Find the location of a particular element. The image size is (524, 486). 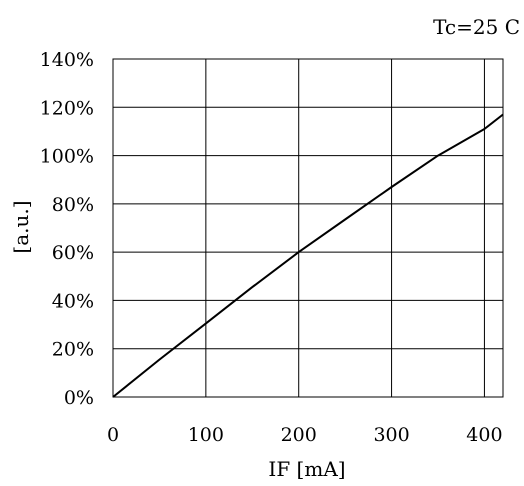

x-axis-ticks: 0 100 200 300 400 is located at coordinates (305, 435).